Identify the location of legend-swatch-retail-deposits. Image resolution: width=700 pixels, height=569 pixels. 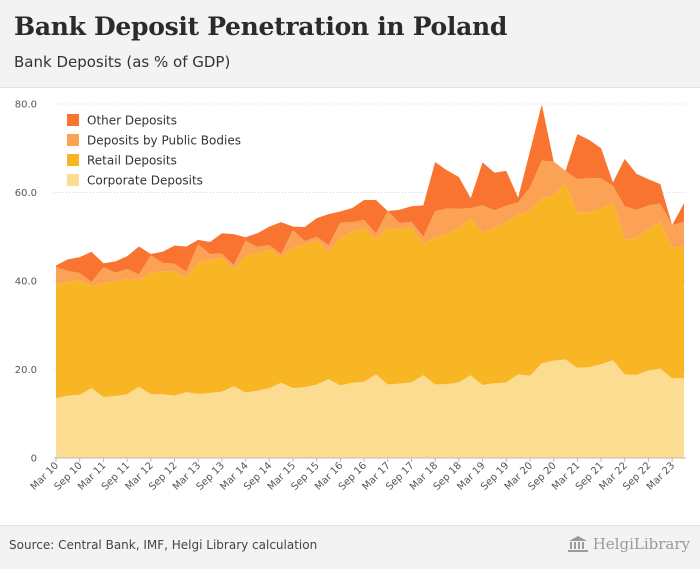
(73, 160).